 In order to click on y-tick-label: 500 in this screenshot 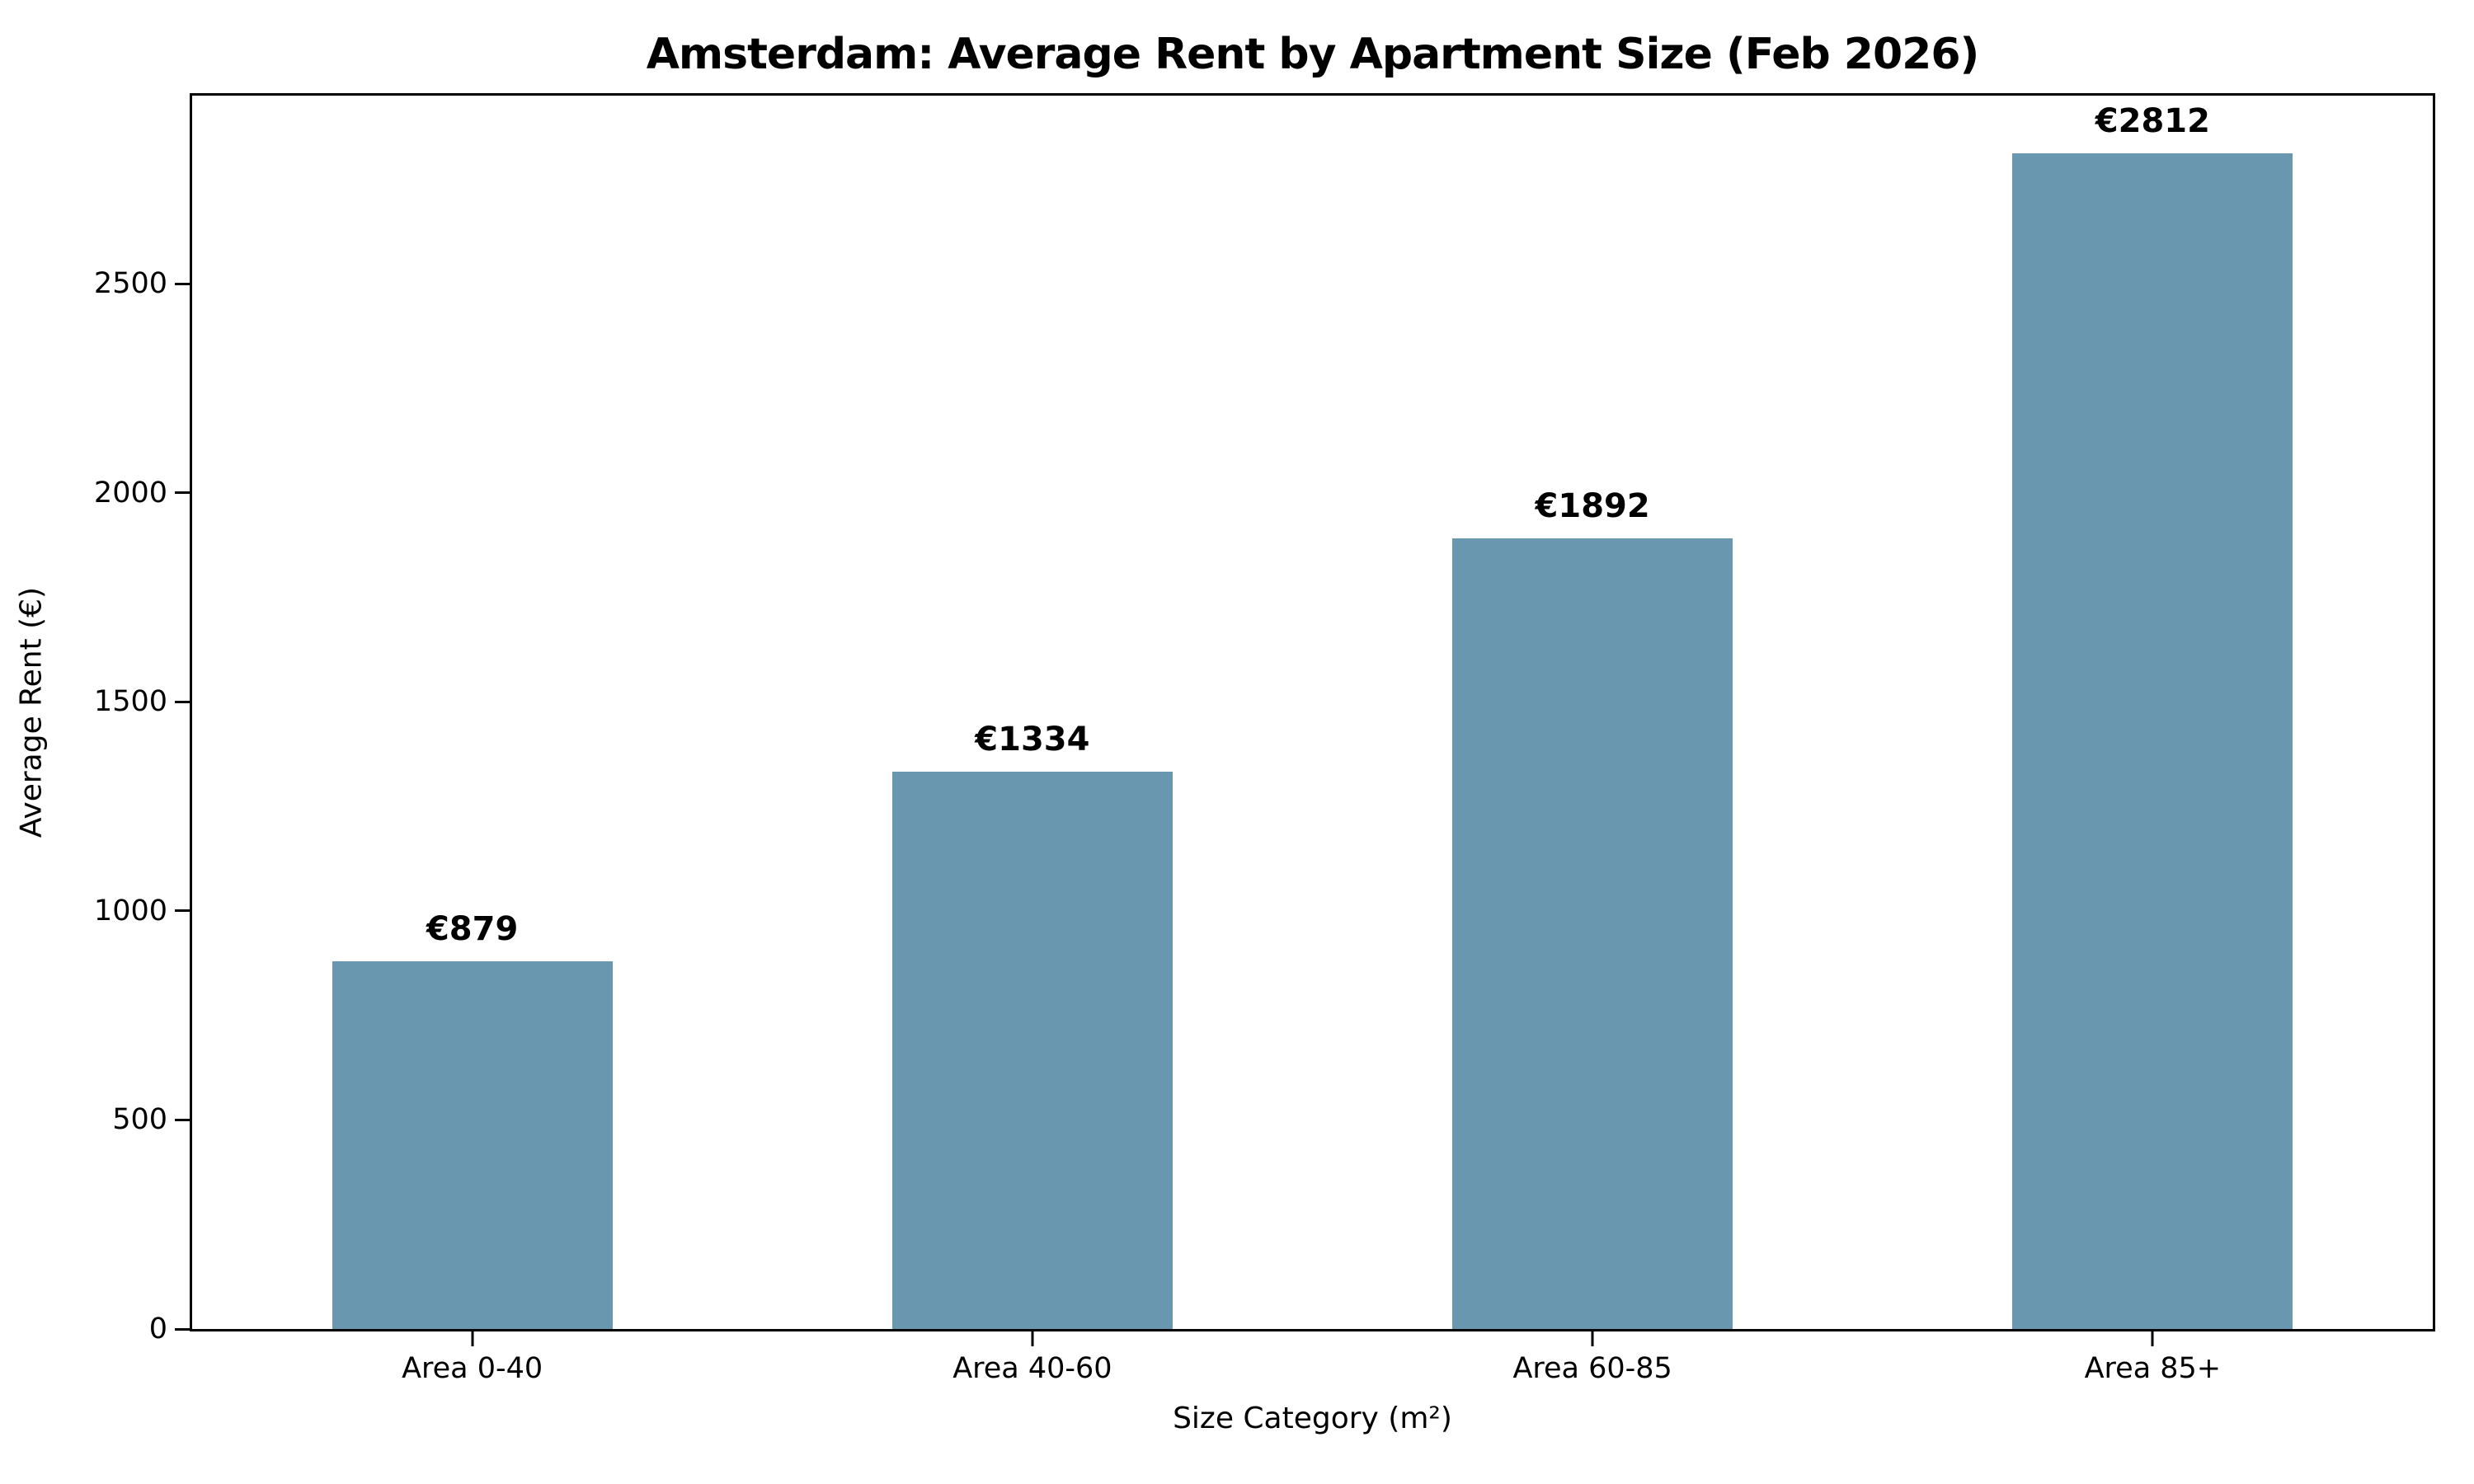, I will do `click(139, 1120)`.